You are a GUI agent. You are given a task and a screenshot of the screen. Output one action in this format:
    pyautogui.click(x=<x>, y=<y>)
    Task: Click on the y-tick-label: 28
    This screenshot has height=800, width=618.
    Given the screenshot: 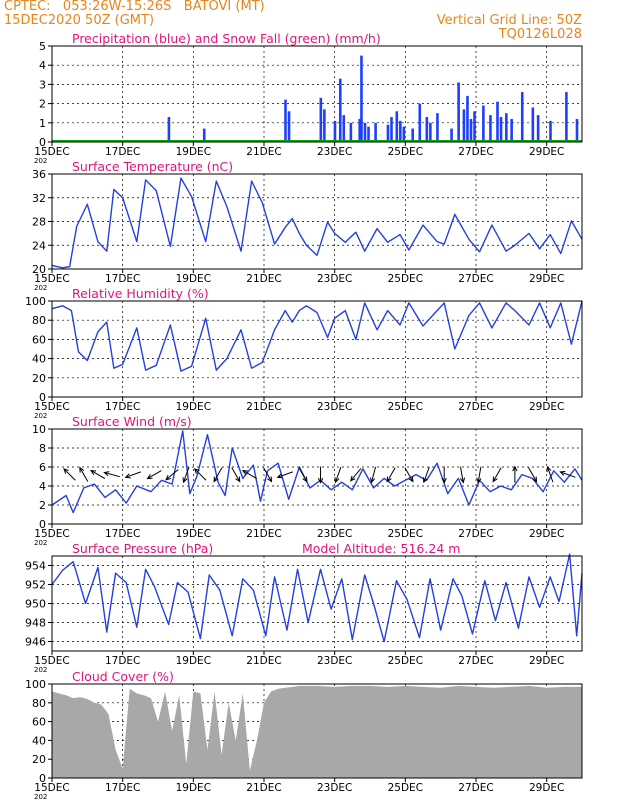 What is the action you would take?
    pyautogui.click(x=39, y=222)
    